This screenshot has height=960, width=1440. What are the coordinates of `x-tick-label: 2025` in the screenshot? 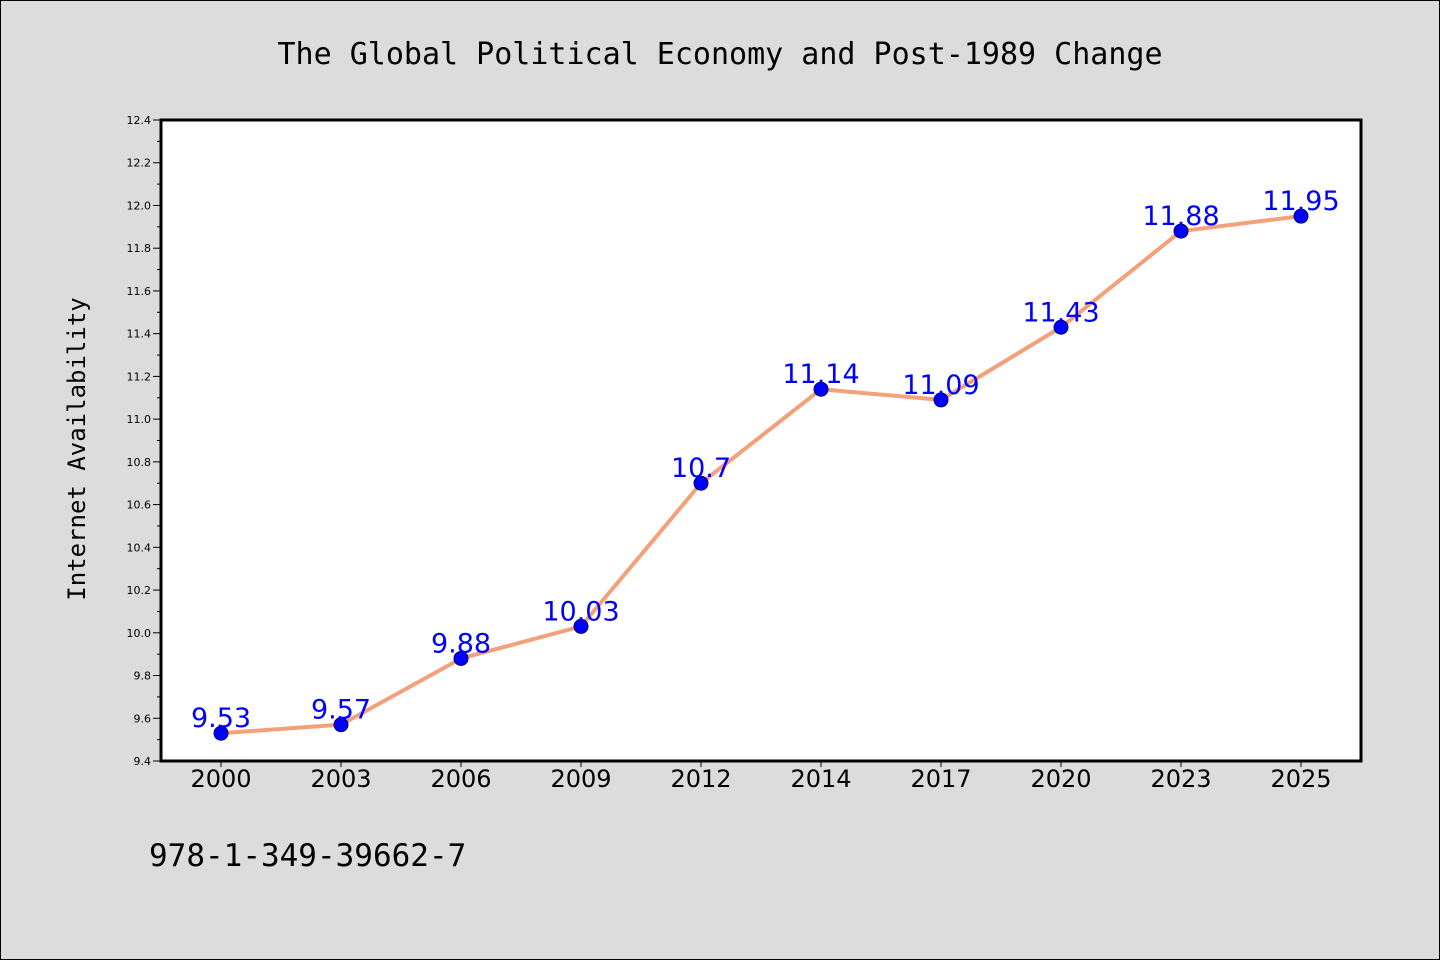 It's located at (1300, 779).